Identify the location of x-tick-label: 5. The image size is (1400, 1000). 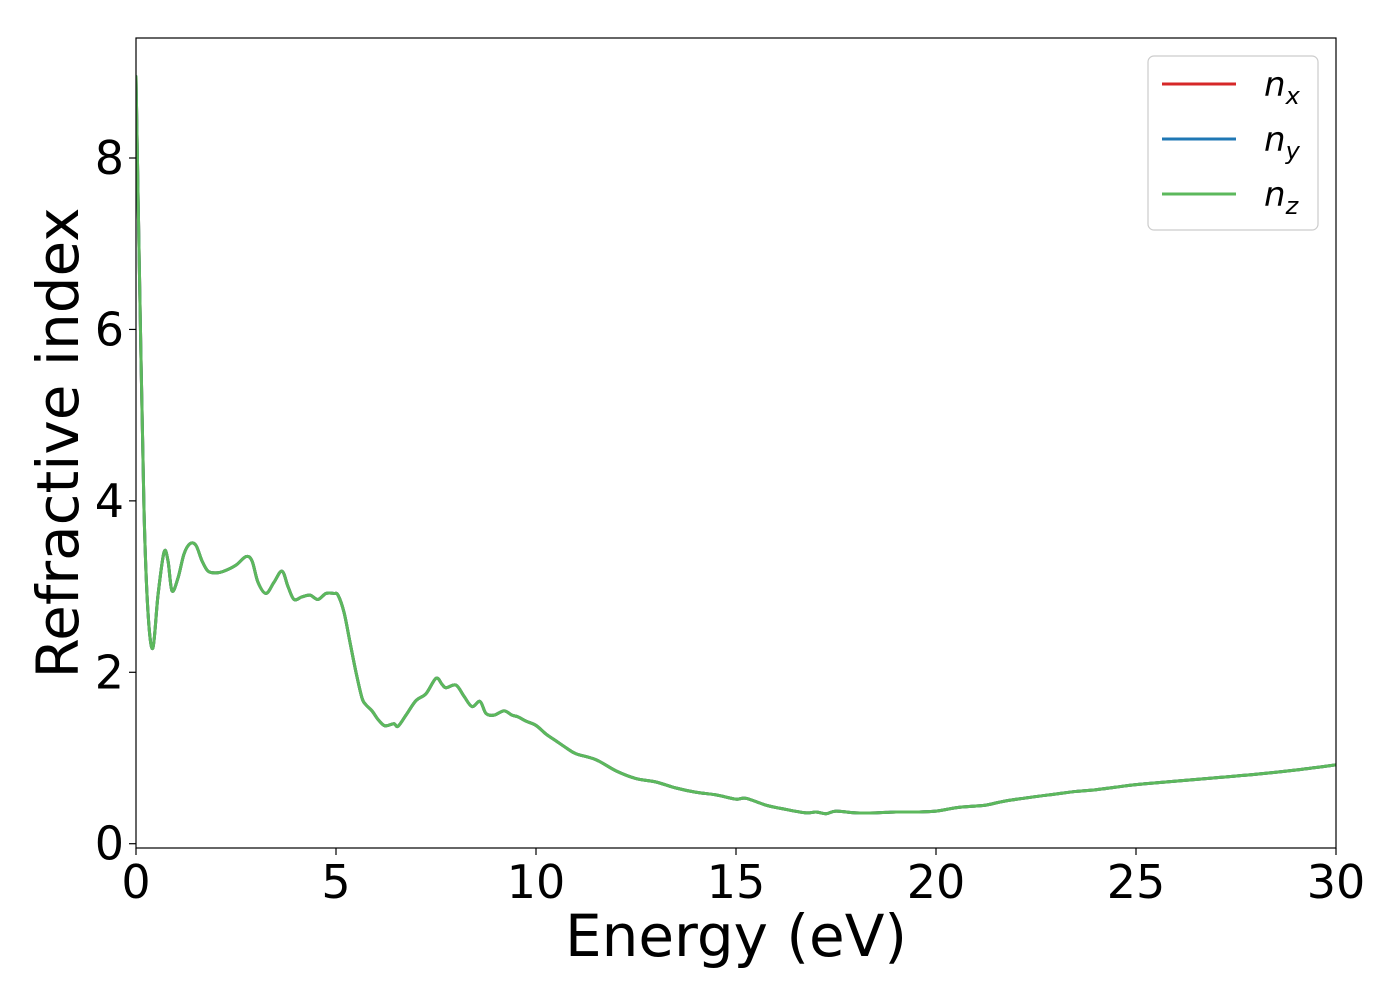
(335, 882).